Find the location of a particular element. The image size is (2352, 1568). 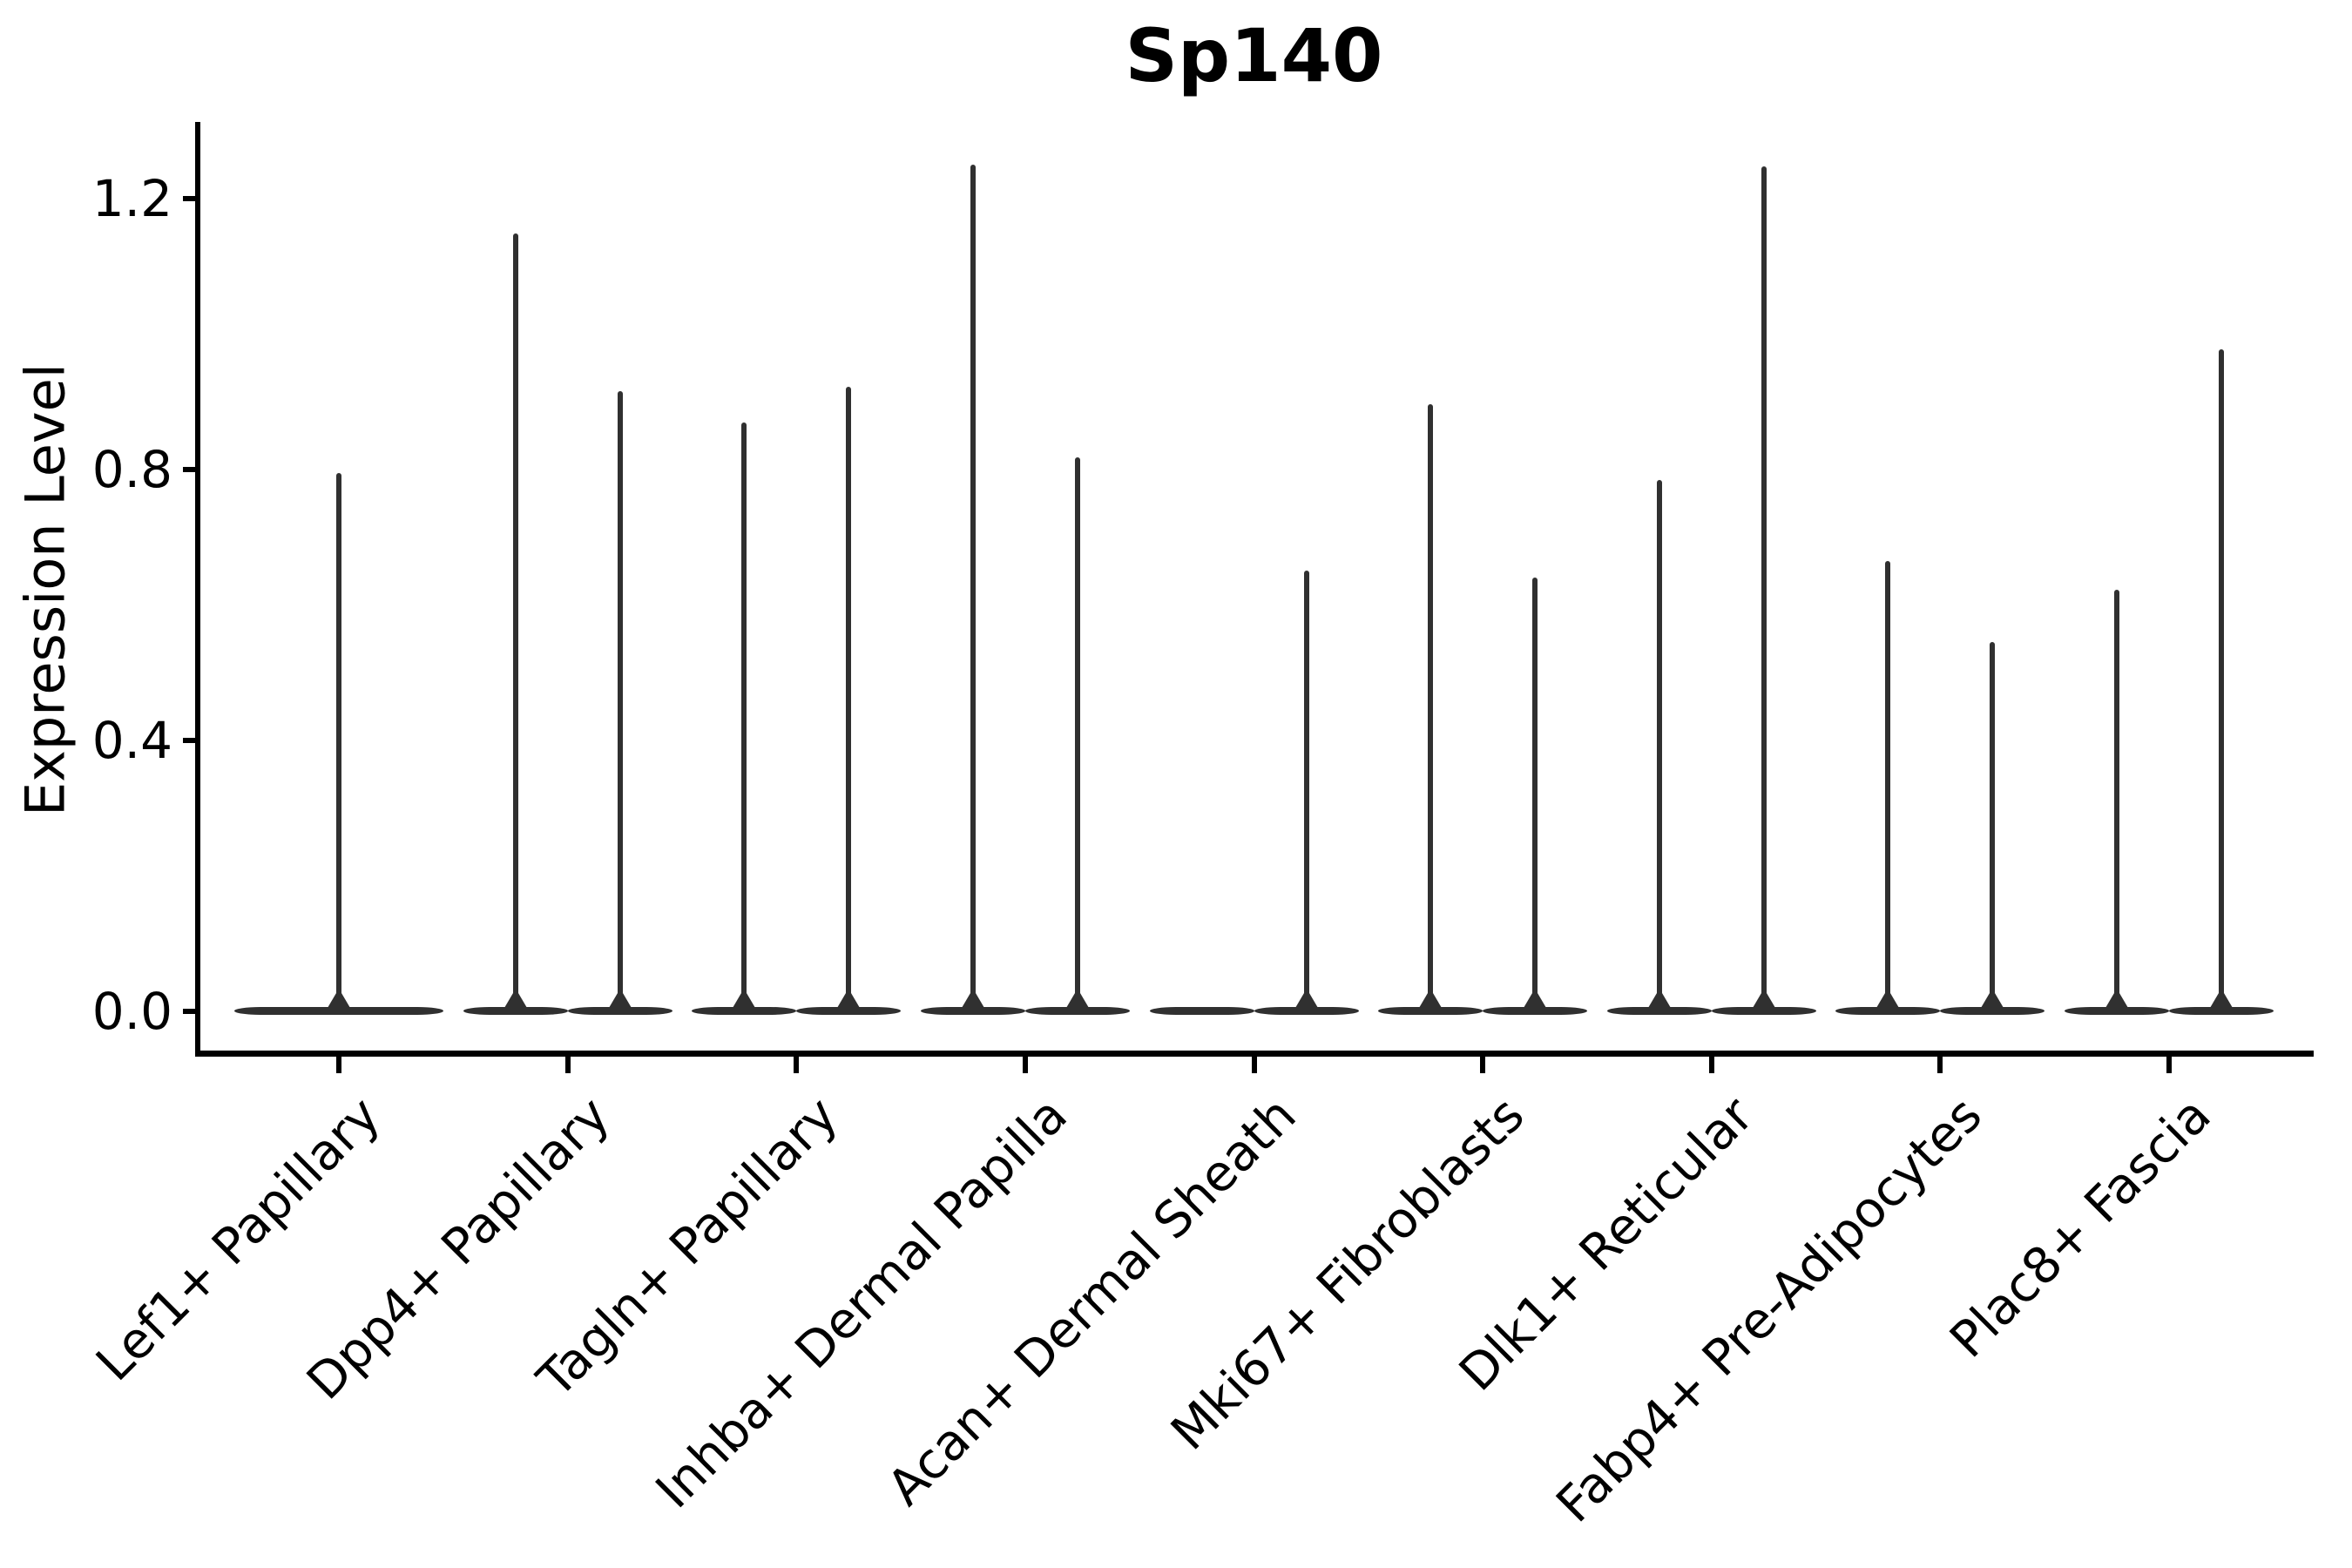

x-axis-spine is located at coordinates (1254, 1054).